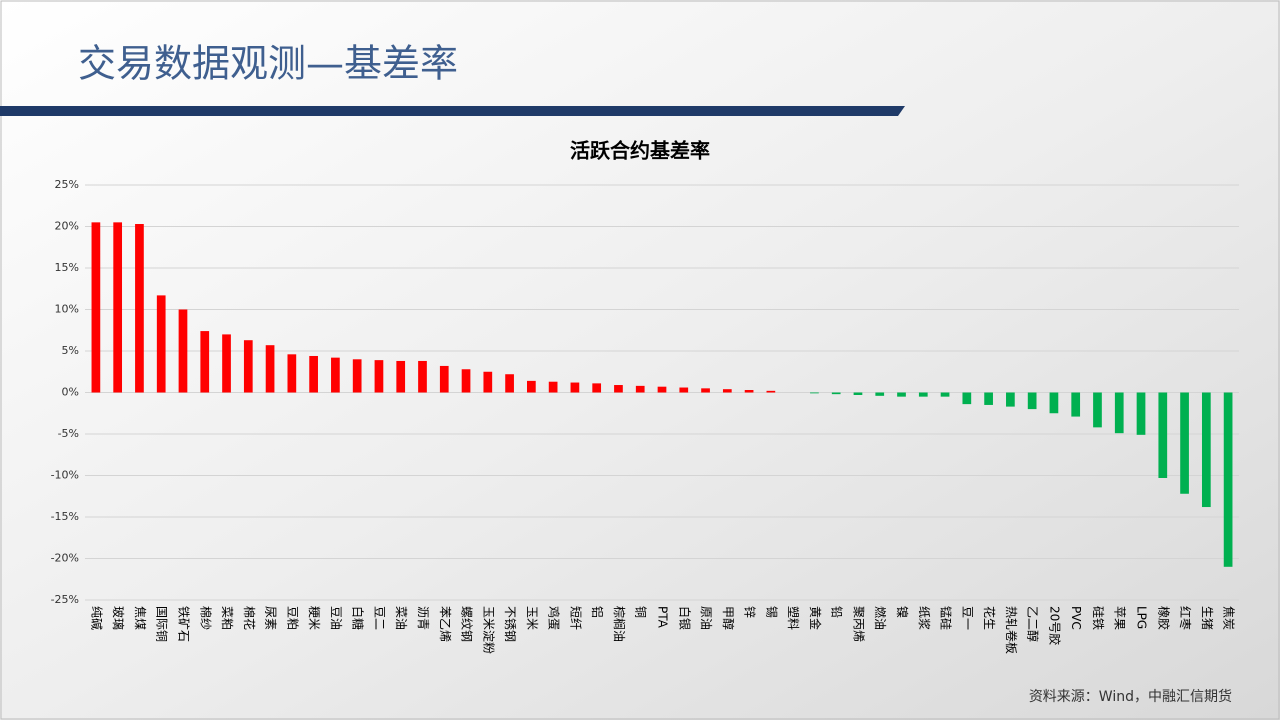 The width and height of the screenshot is (1280, 724). I want to click on x-tick-label: 黄金, so click(815, 618).